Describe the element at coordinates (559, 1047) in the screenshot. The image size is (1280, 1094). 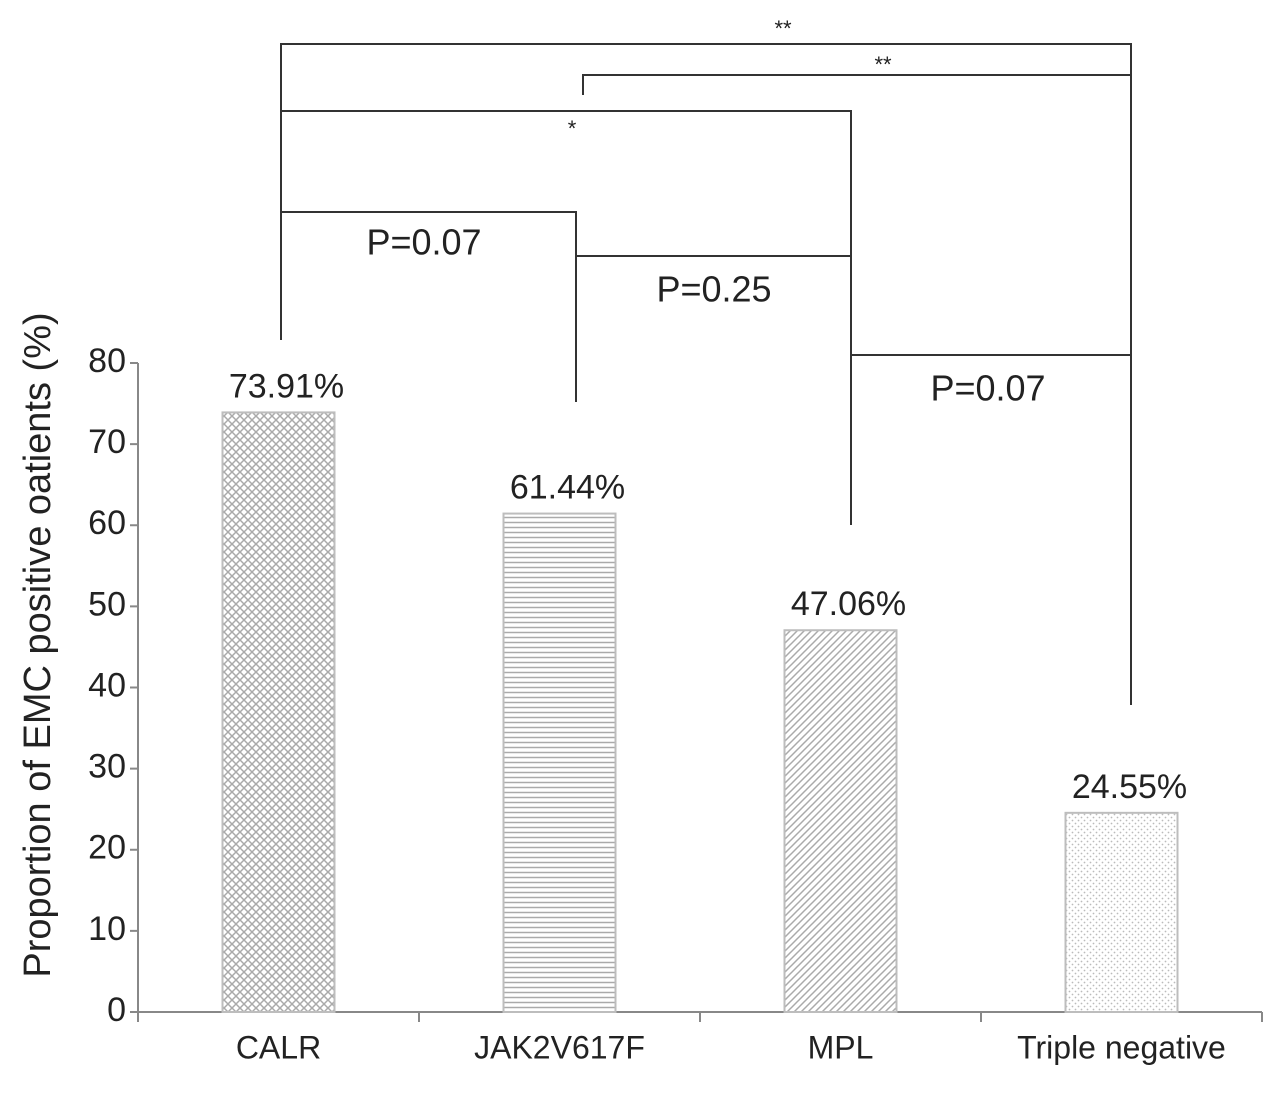
I see `x-tick-label: JAK2V617F` at that location.